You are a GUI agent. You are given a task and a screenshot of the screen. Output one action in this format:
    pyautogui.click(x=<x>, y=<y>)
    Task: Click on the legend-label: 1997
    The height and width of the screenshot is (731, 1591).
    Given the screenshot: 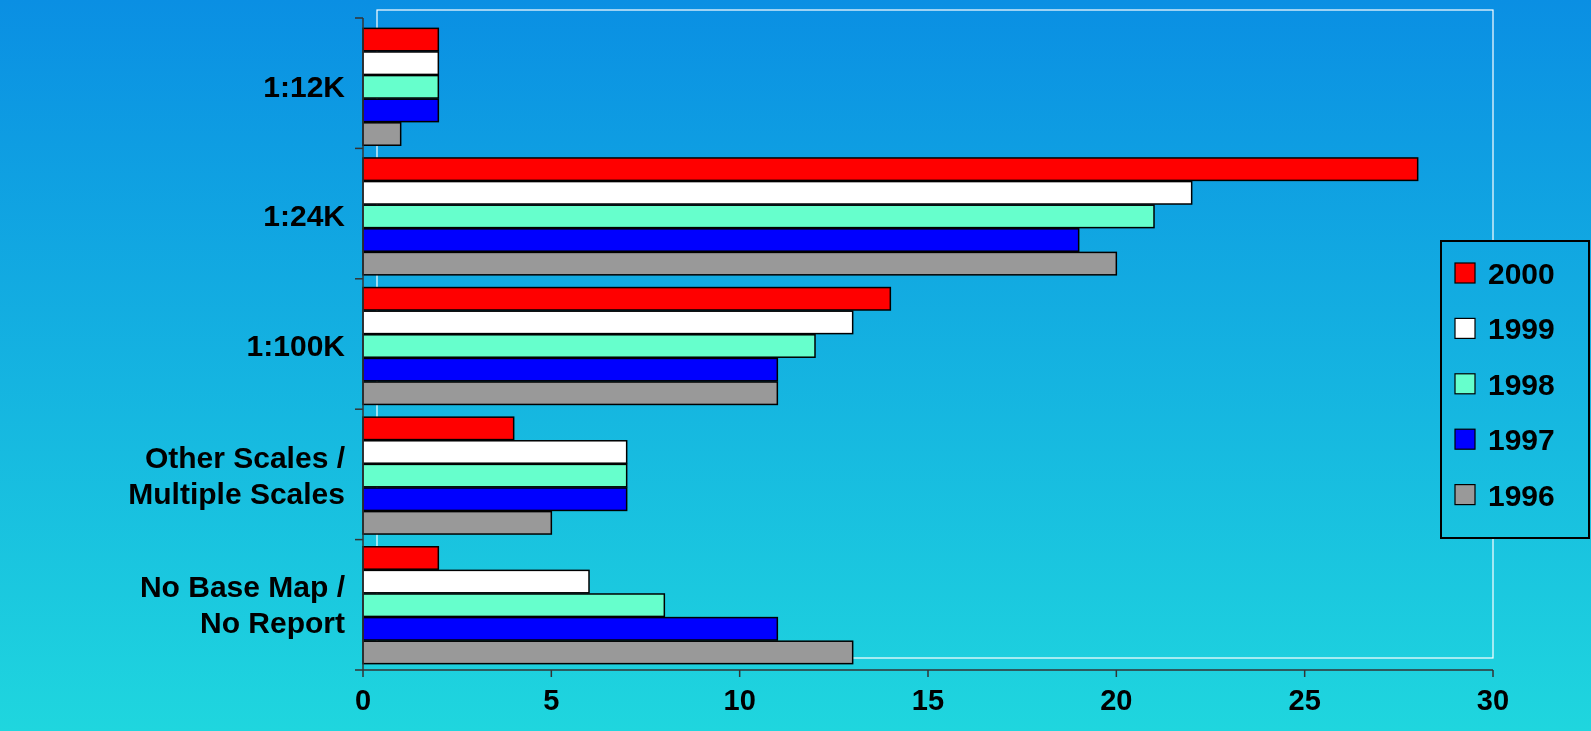 What is the action you would take?
    pyautogui.click(x=1521, y=440)
    